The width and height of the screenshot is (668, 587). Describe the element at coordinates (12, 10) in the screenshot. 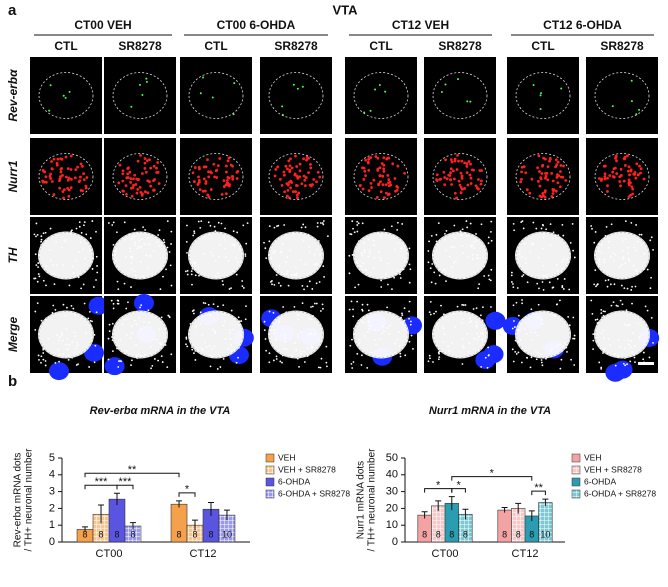

I see `panel-label: a` at that location.